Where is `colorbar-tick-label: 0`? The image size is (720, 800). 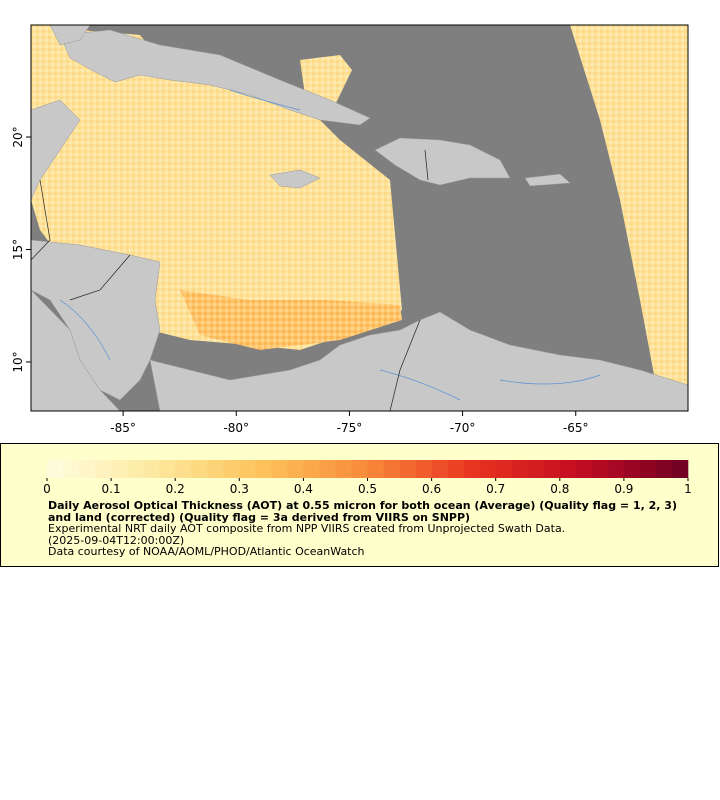 colorbar-tick-label: 0 is located at coordinates (47, 489).